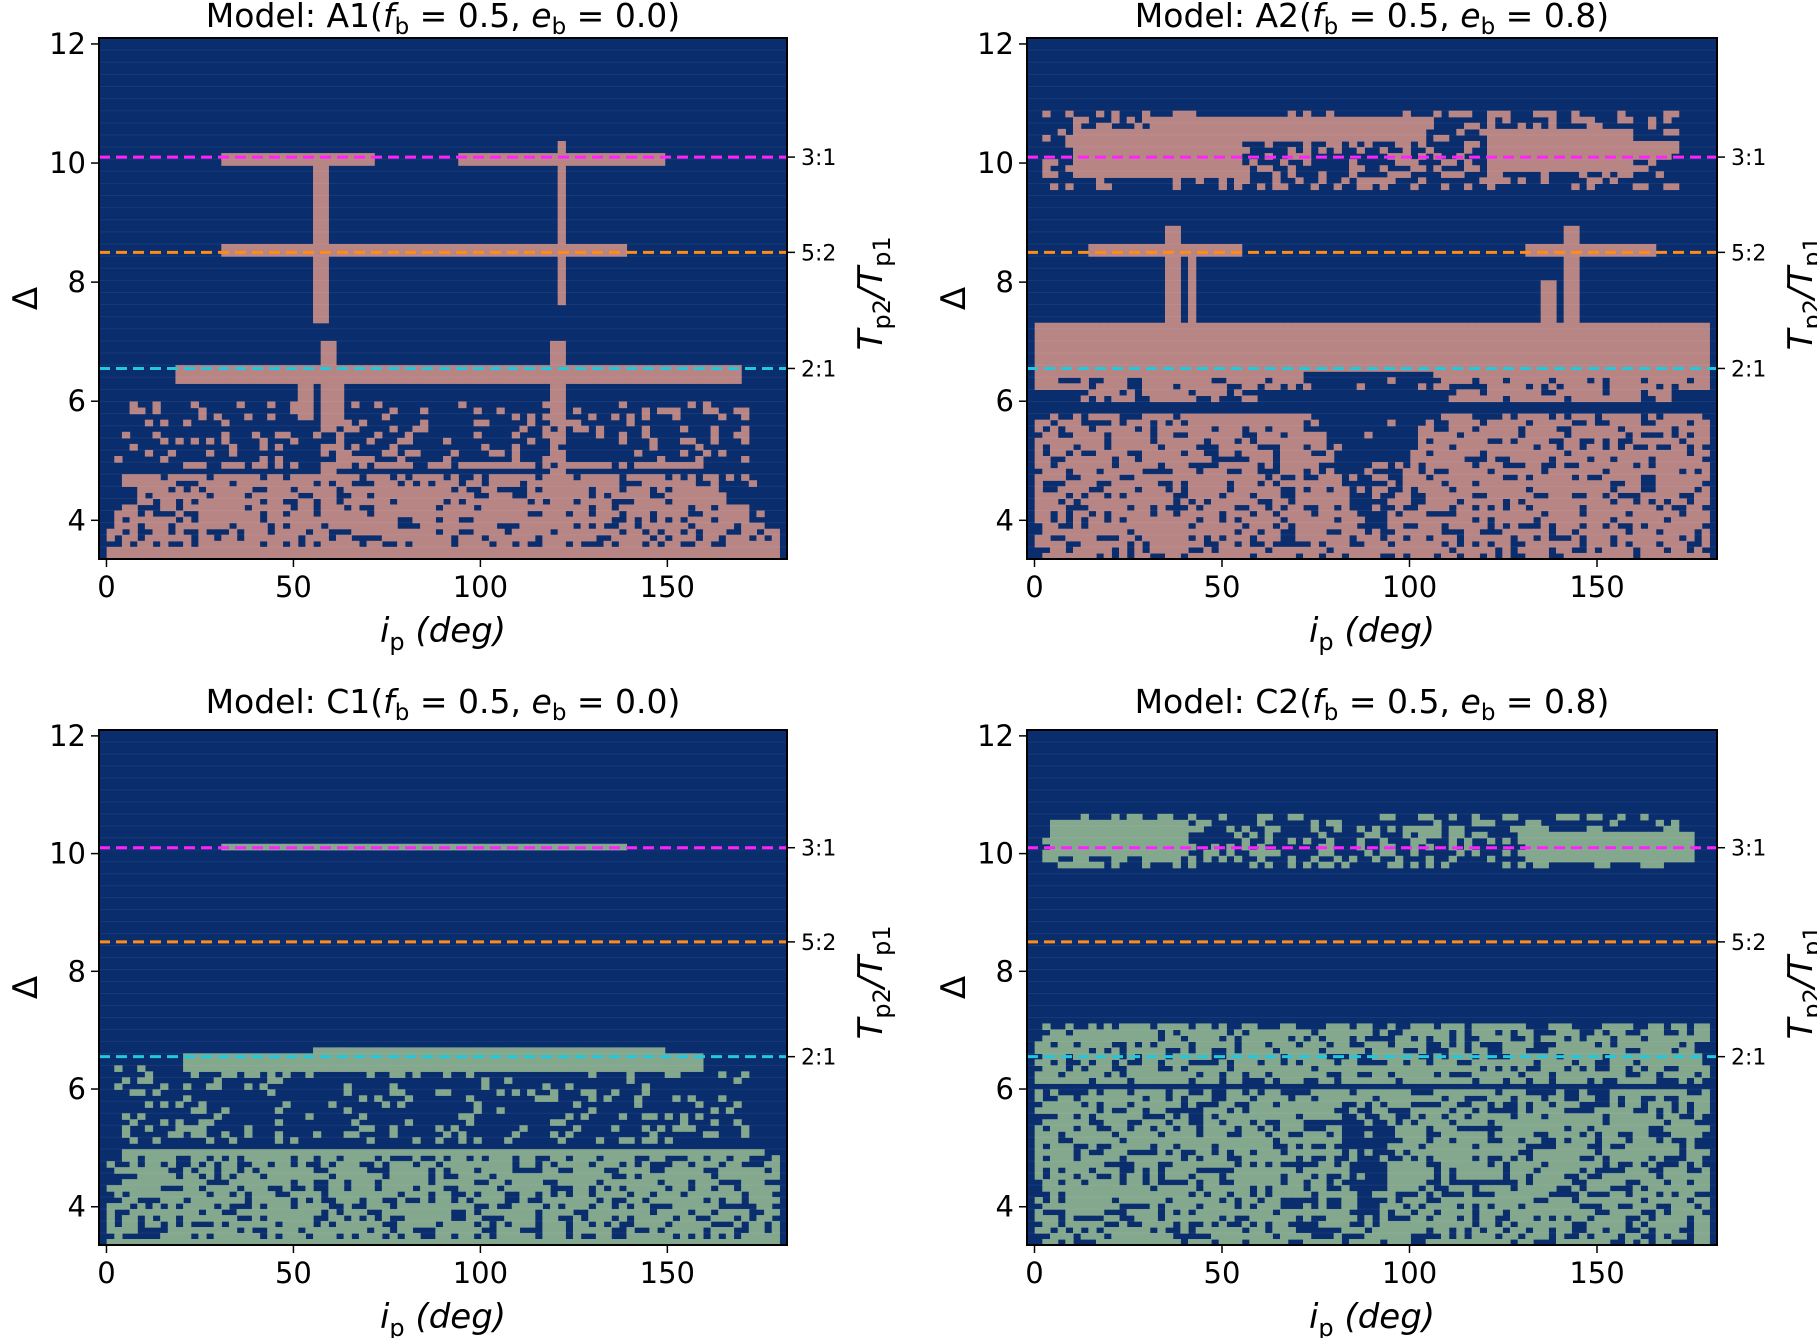 The image size is (1817, 1338). What do you see at coordinates (443, 633) in the screenshot?
I see `x-axis-label: ip (deg)` at bounding box center [443, 633].